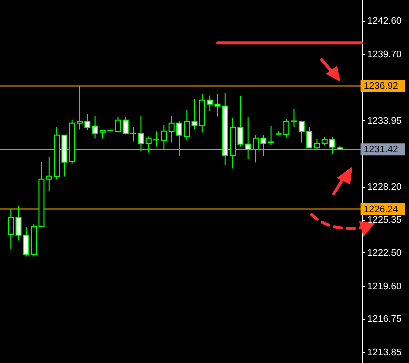 The width and height of the screenshot is (409, 363). Describe the element at coordinates (385, 286) in the screenshot. I see `y-tick-label: 1219.60` at that location.